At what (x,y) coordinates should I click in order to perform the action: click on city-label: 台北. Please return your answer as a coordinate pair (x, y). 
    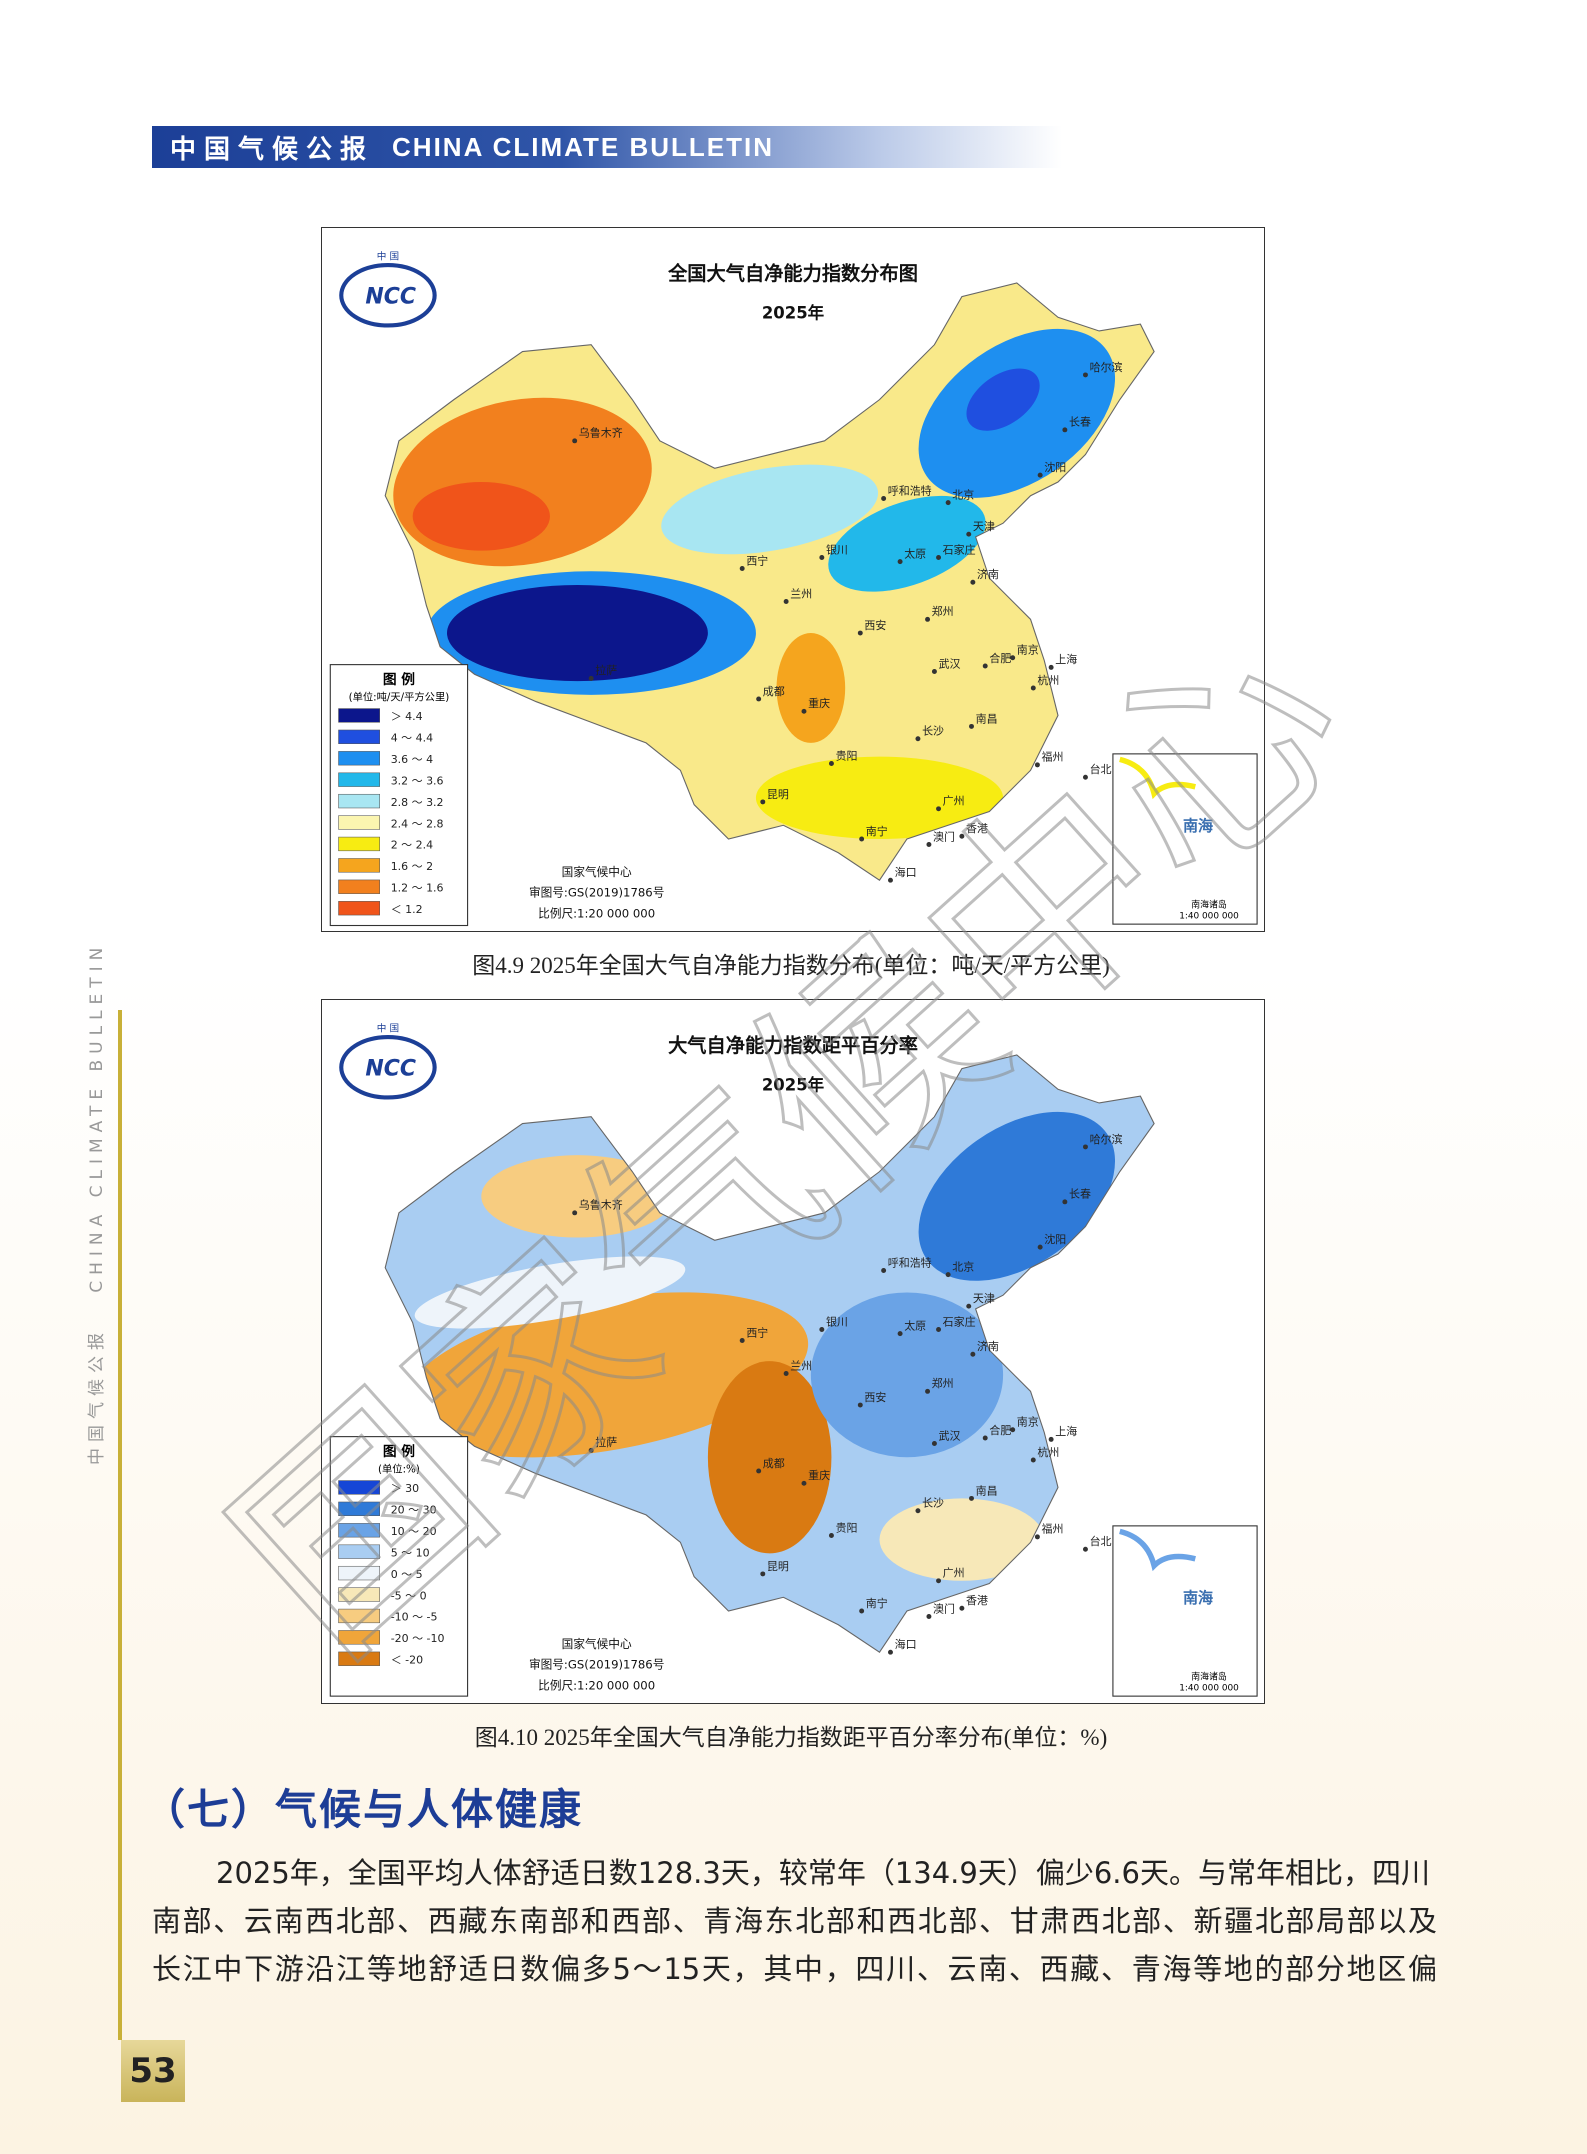
    Looking at the image, I should click on (1101, 769).